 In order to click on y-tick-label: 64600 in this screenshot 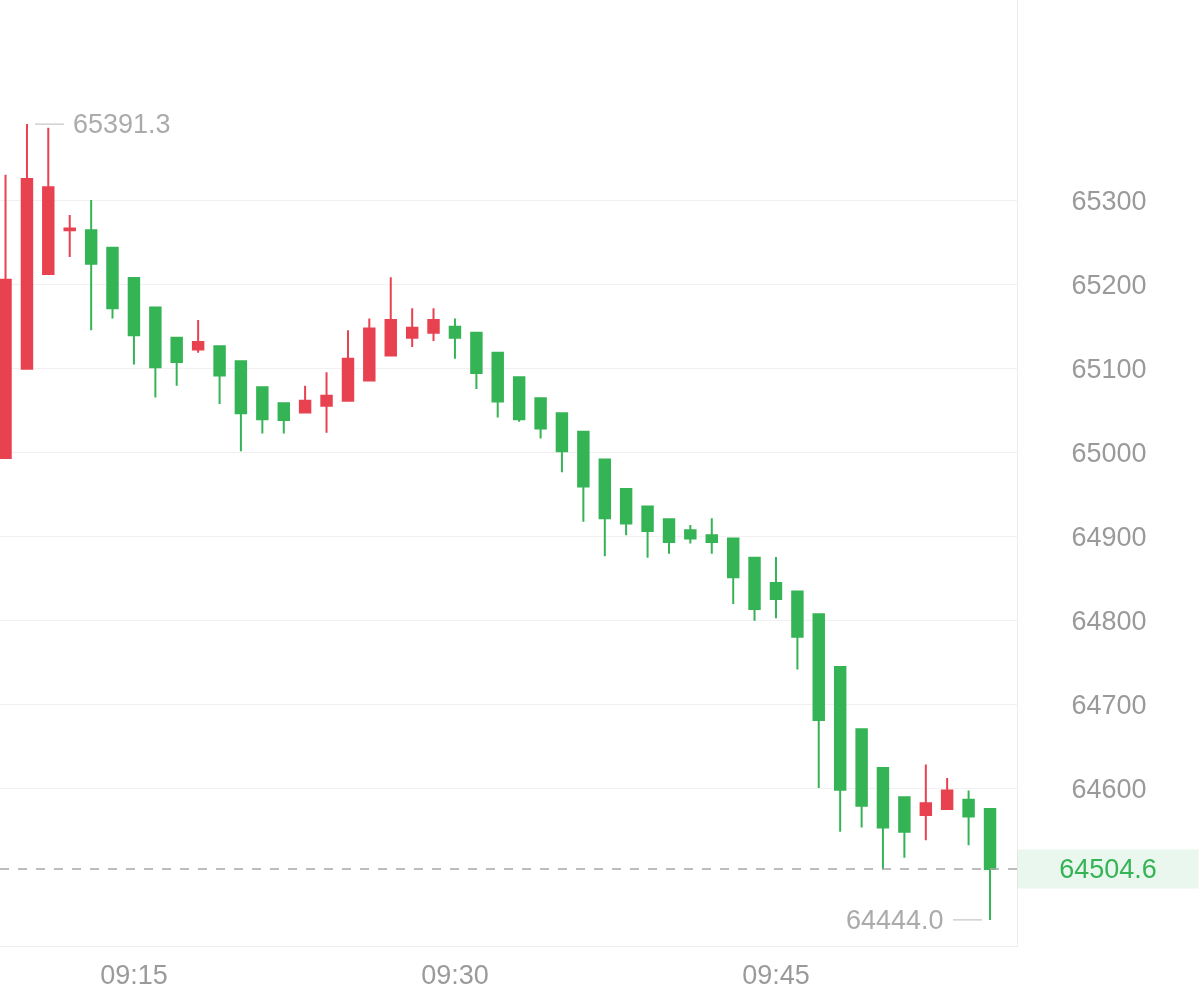, I will do `click(1109, 789)`.